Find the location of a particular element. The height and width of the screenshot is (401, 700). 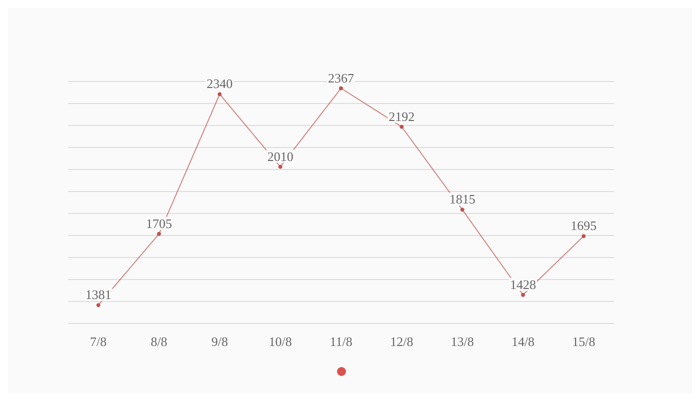

data-label: 2192 is located at coordinates (401, 116).